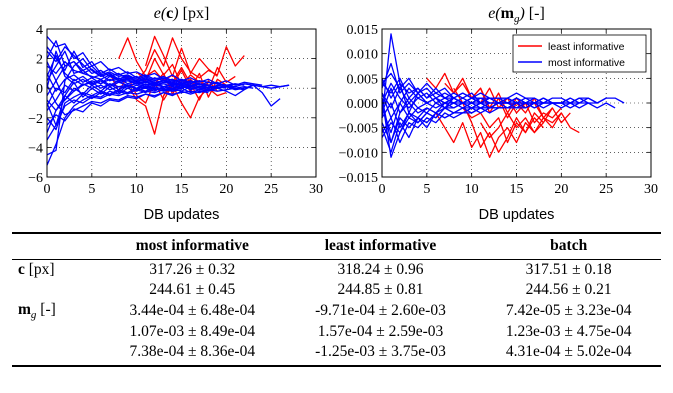  Describe the element at coordinates (56, 270) in the screenshot. I see `row-label-camera-center: c [px]` at that location.